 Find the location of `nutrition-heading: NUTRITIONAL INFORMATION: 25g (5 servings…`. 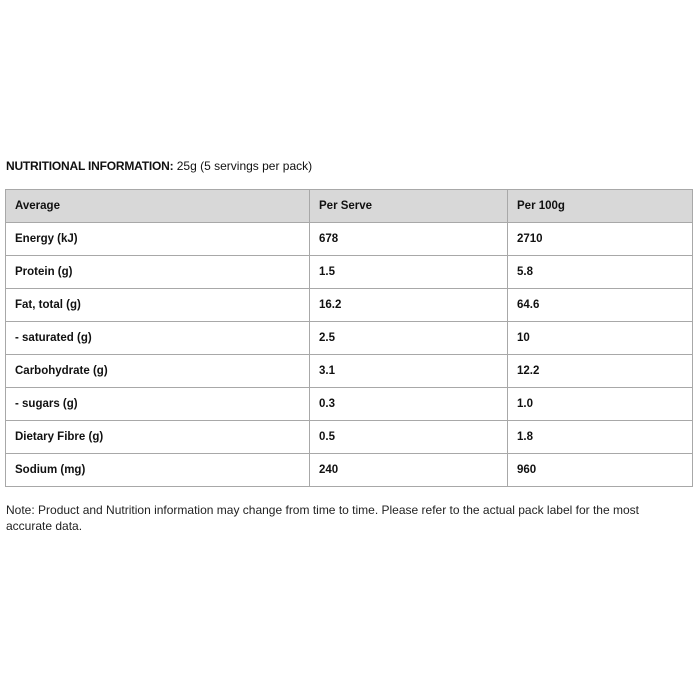

nutrition-heading: NUTRITIONAL INFORMATION: 25g (5 servings… is located at coordinates (159, 166).